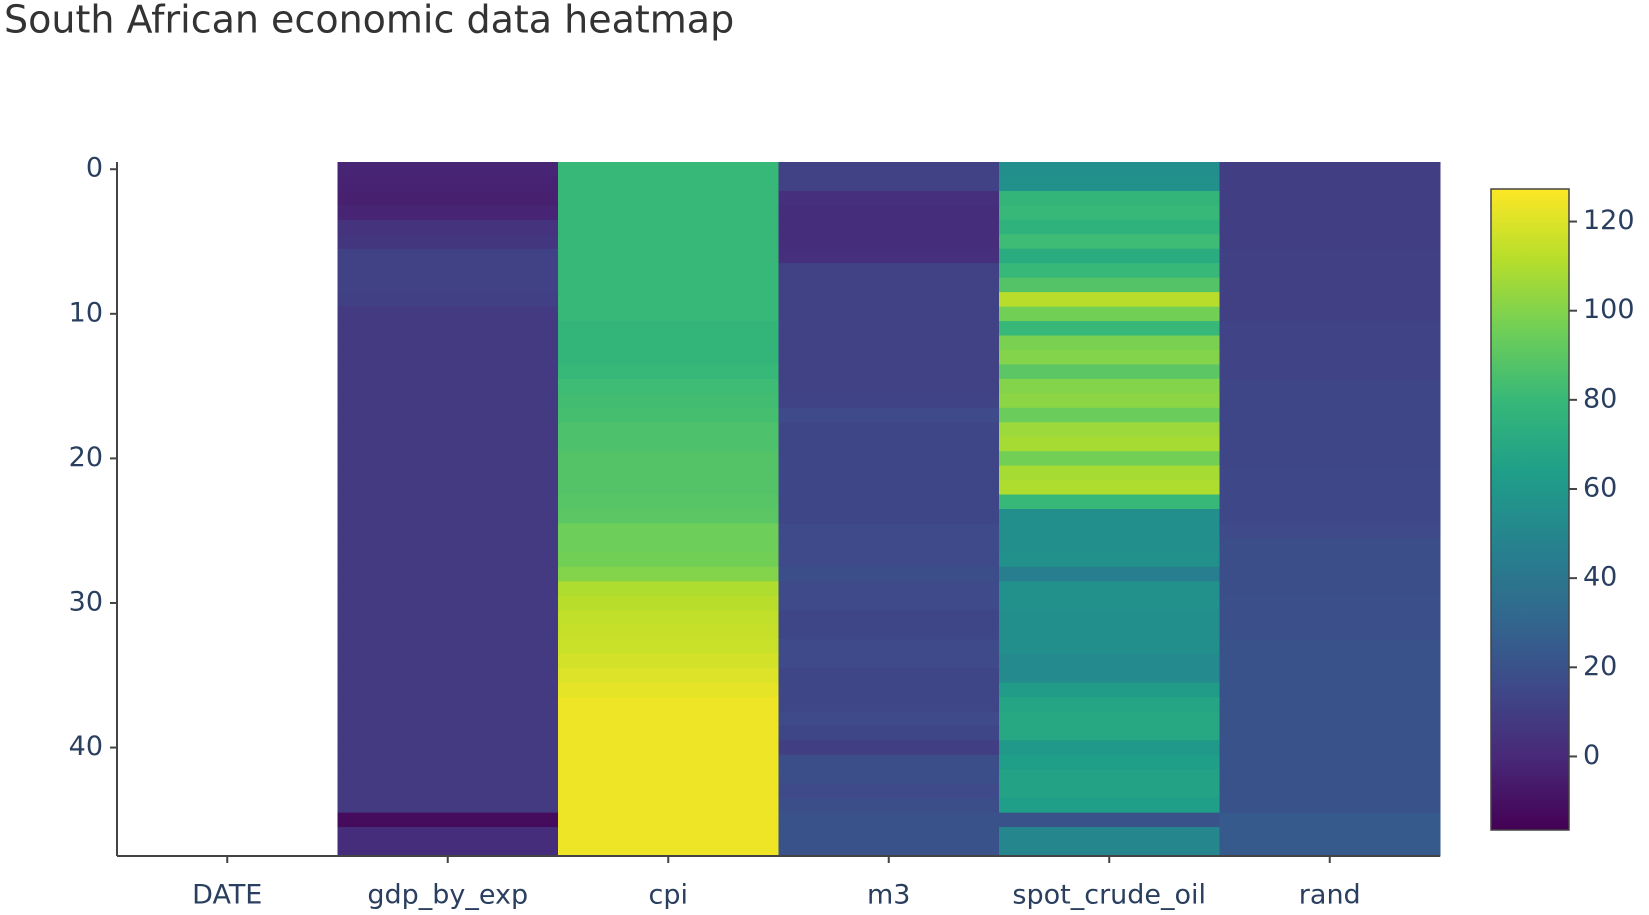  What do you see at coordinates (1600, 577) in the screenshot?
I see `colorbar-tick-label: 40` at bounding box center [1600, 577].